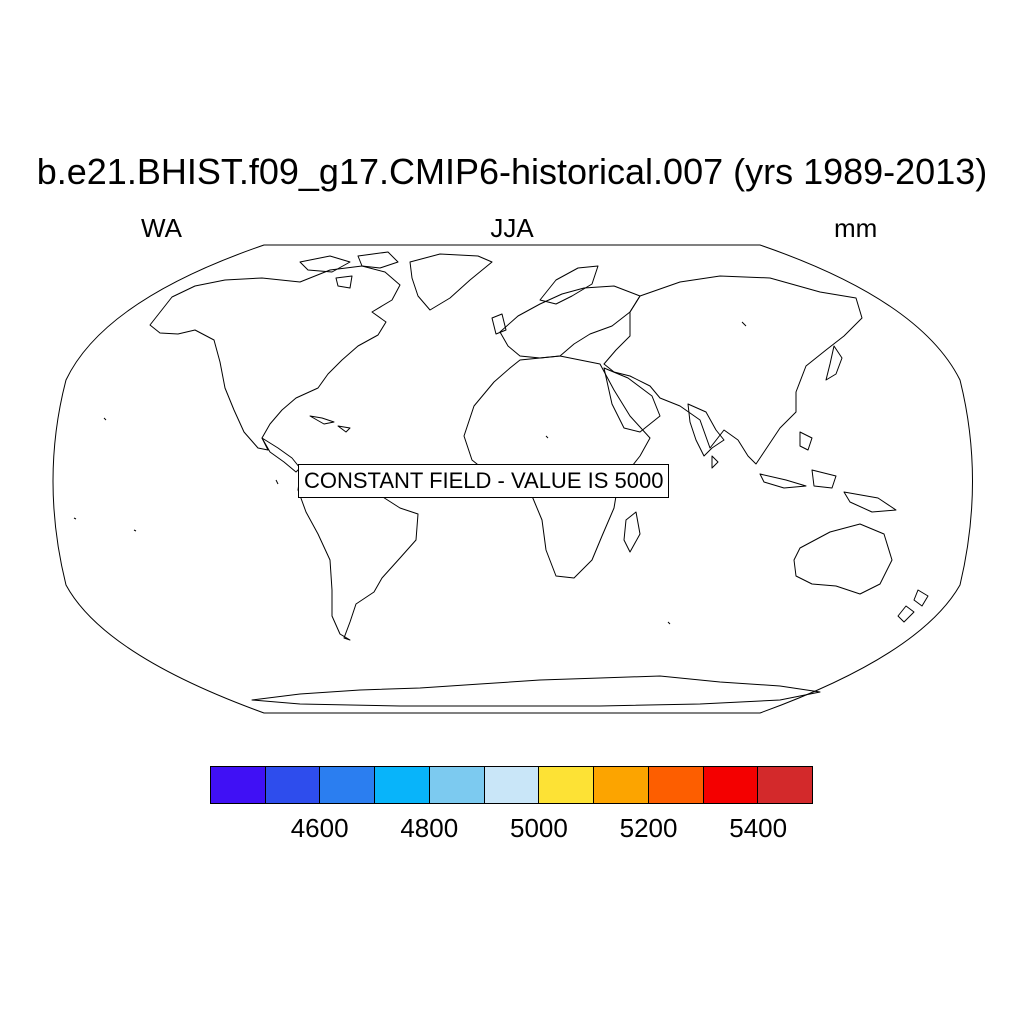 The image size is (1024, 1024). What do you see at coordinates (536, 691) in the screenshot?
I see `antarctica-coastline` at bounding box center [536, 691].